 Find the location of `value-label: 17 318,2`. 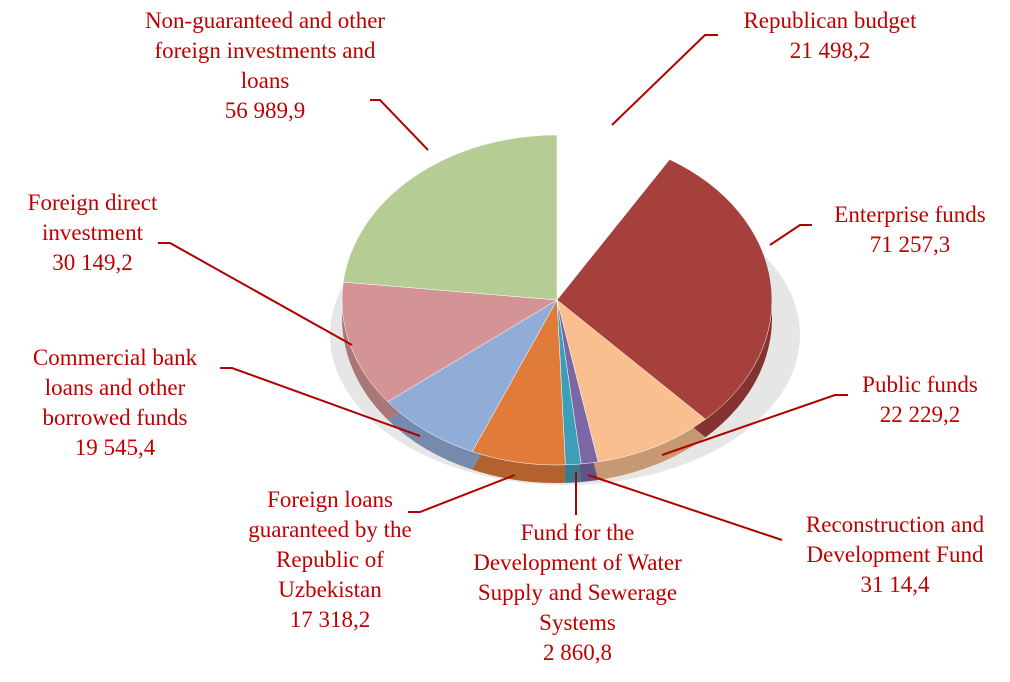

value-label: 17 318,2 is located at coordinates (330, 619).